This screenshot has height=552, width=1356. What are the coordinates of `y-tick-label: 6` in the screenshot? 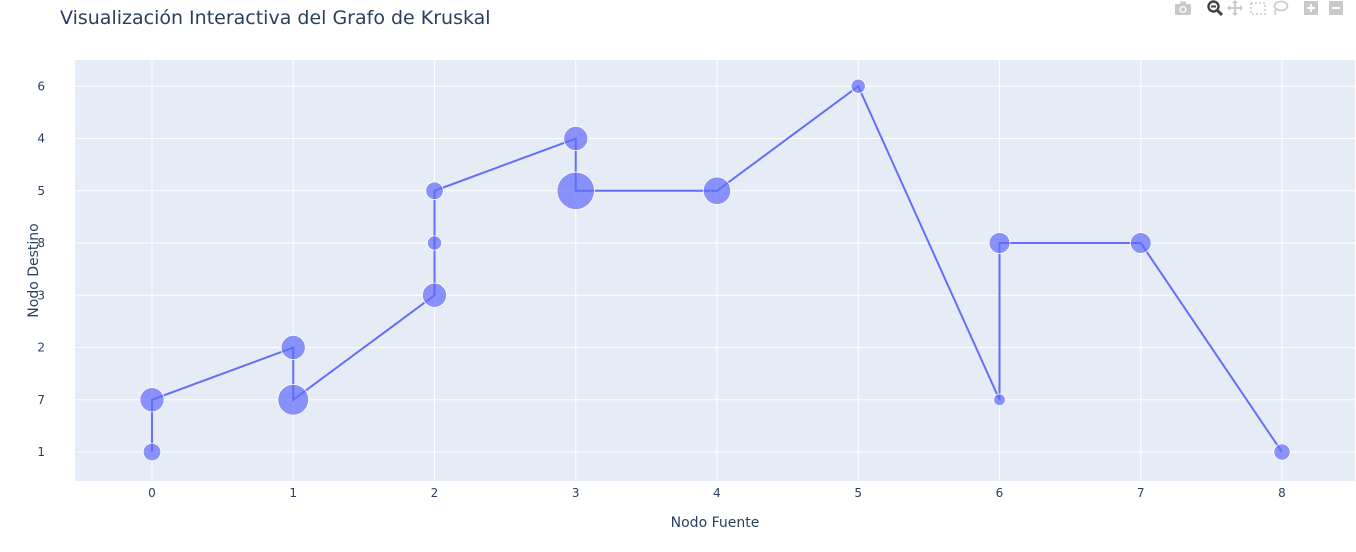 It's located at (41, 86).